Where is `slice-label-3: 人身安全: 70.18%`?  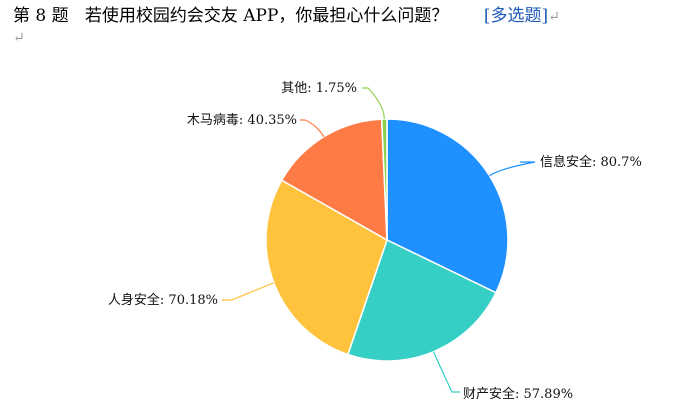 slice-label-3: 人身安全: 70.18% is located at coordinates (163, 300).